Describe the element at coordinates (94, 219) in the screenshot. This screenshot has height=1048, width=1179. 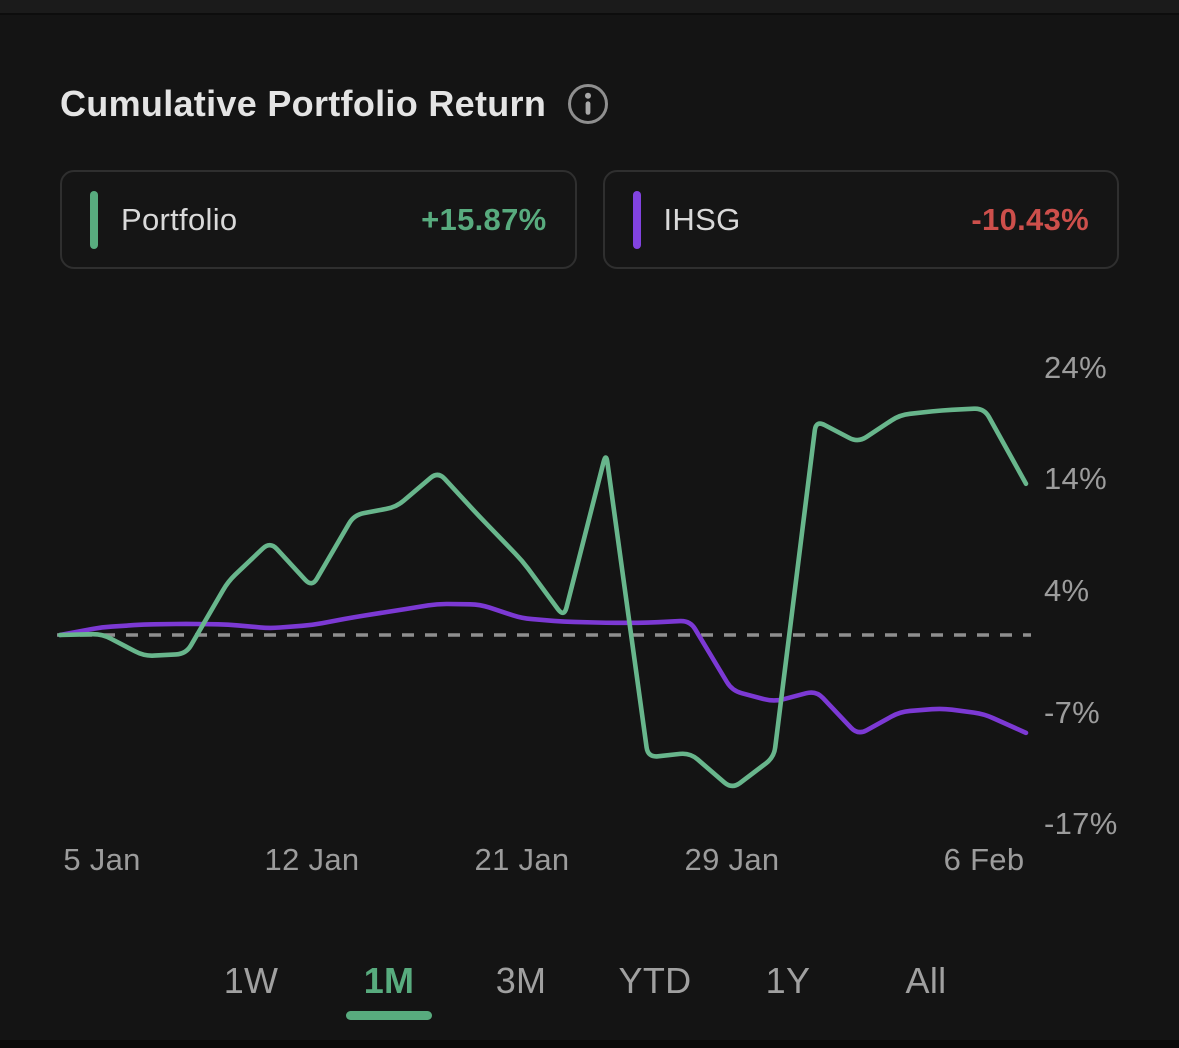
I see `portfolio-accent-bar` at that location.